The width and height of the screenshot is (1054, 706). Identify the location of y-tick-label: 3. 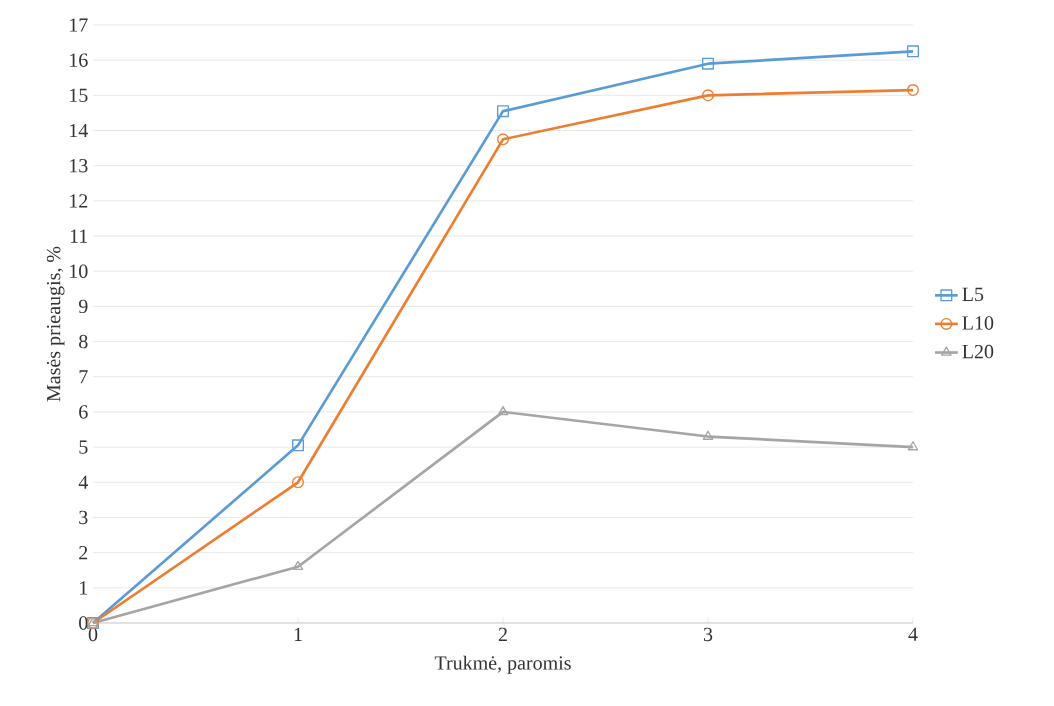
(83, 517).